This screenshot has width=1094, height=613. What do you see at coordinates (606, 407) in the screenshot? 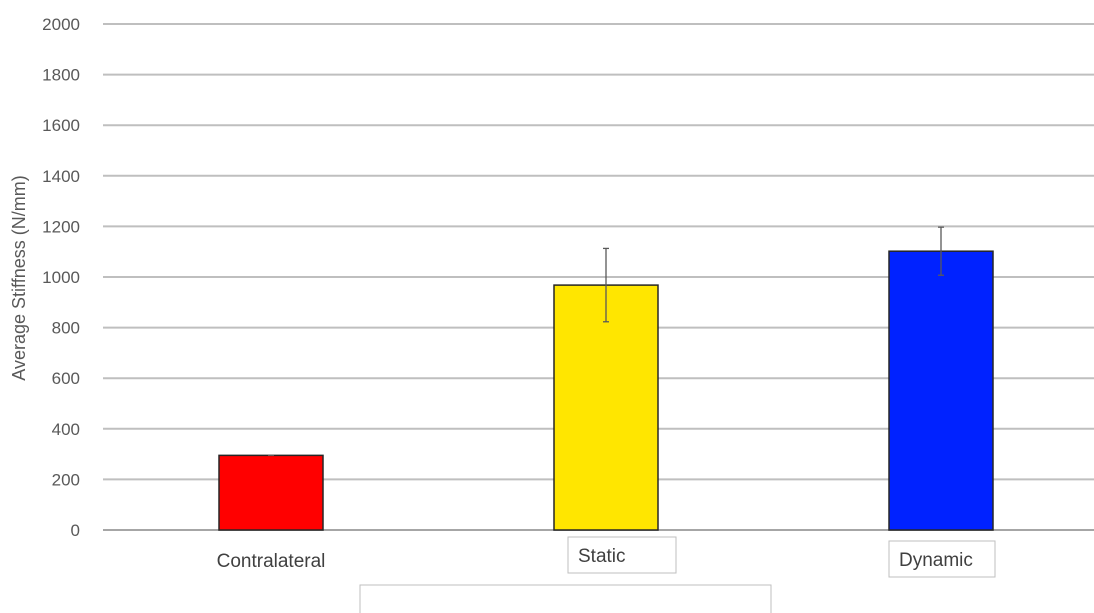
I see `bar-static` at bounding box center [606, 407].